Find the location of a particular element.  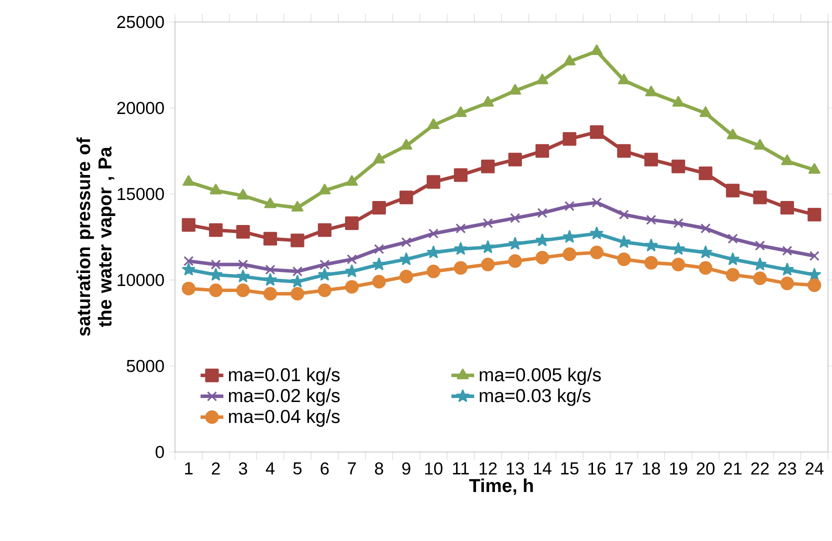

legend-label: ma=0.005 kg/s is located at coordinates (540, 377).